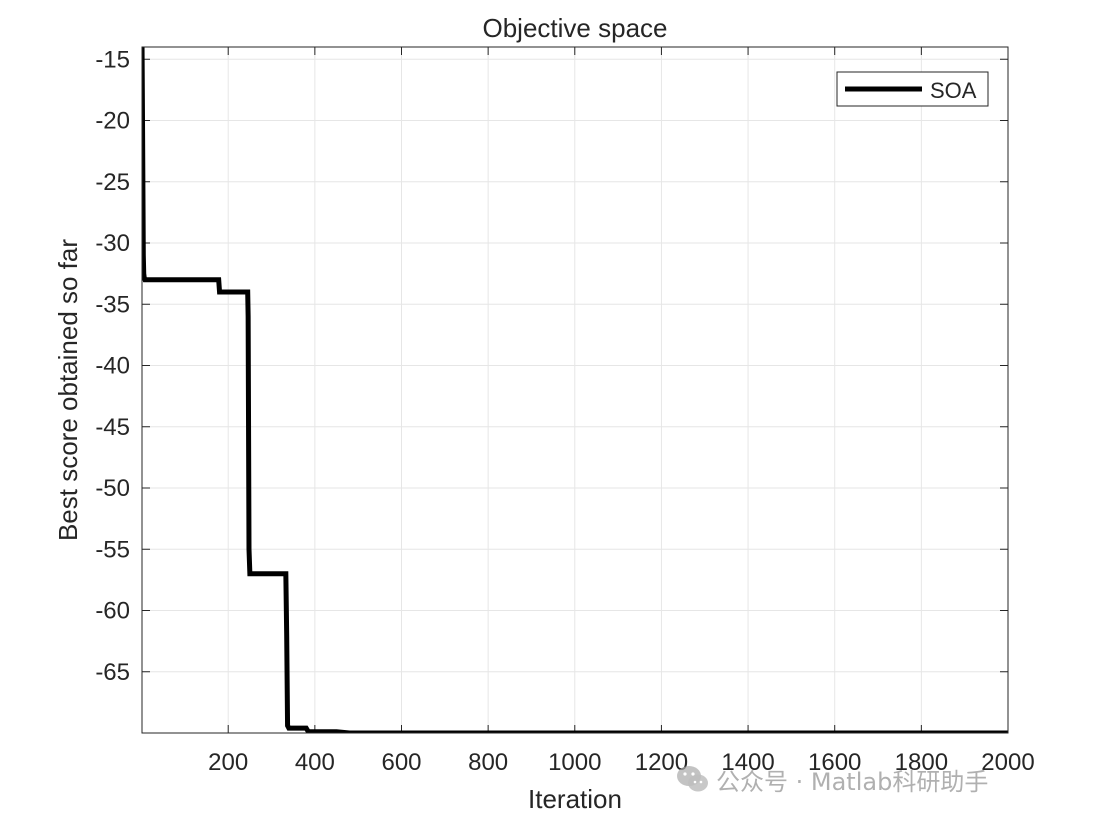  What do you see at coordinates (747, 762) in the screenshot?
I see `x-tick-label: 1400` at bounding box center [747, 762].